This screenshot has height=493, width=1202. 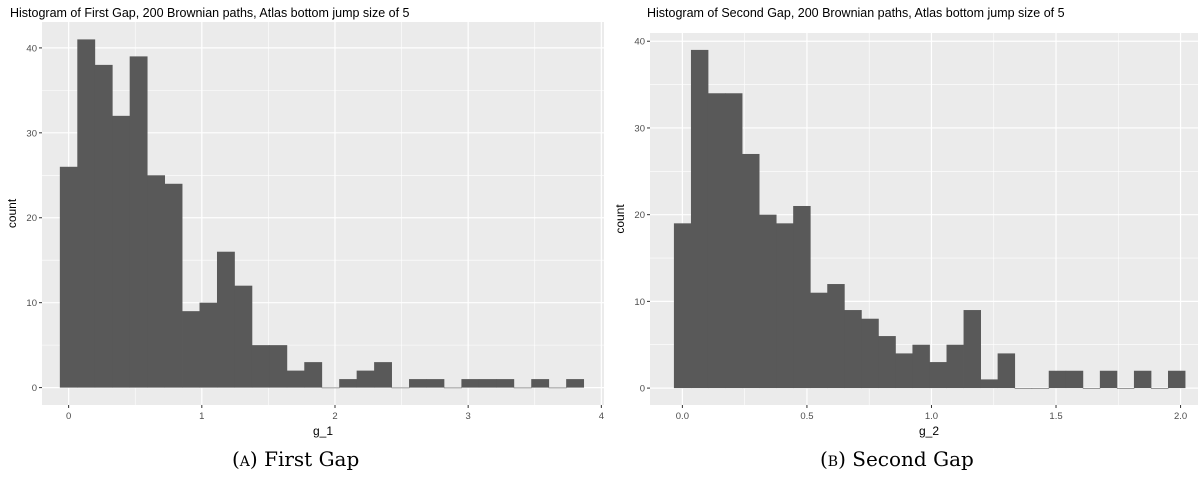 I want to click on x-tick-label: 1, so click(x=201, y=416).